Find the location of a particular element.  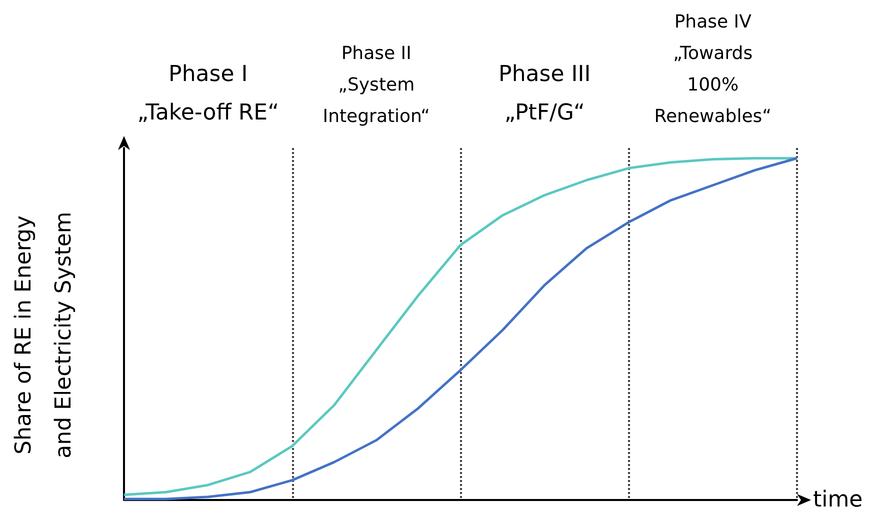

text: Phase II „System Integration“ is located at coordinates (376, 84).